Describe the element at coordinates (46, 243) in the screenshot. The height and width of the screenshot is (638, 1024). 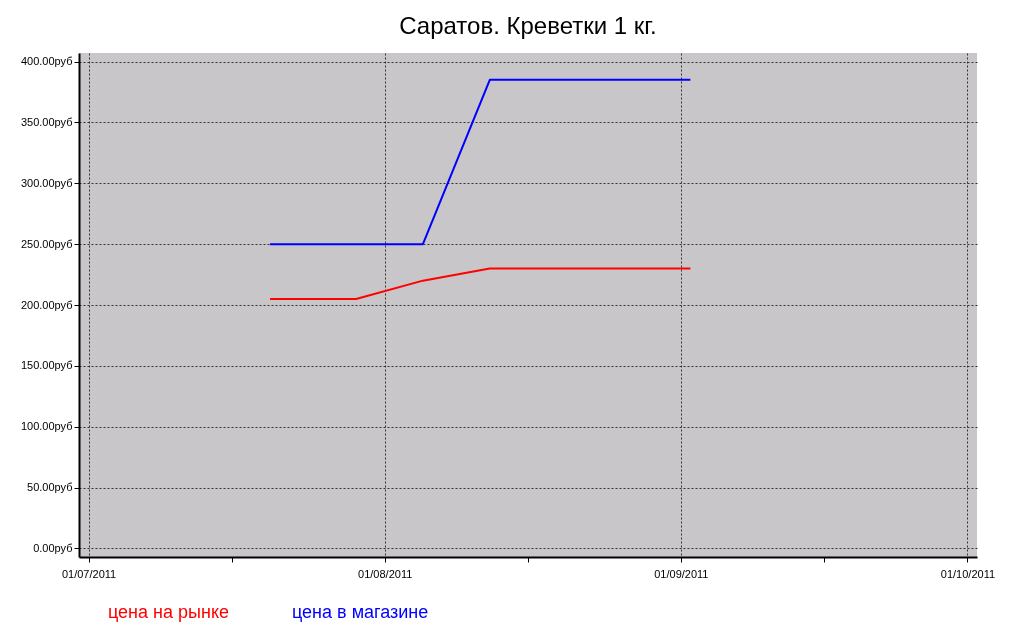
I see `y-tick-label: 250.00руб` at that location.